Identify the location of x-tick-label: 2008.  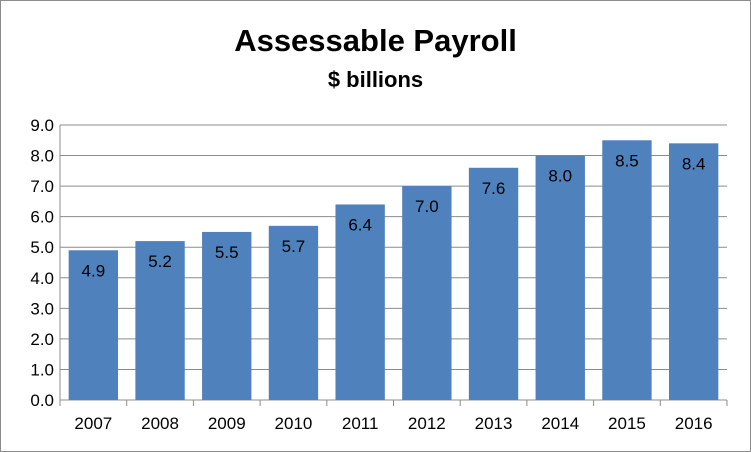
(160, 423).